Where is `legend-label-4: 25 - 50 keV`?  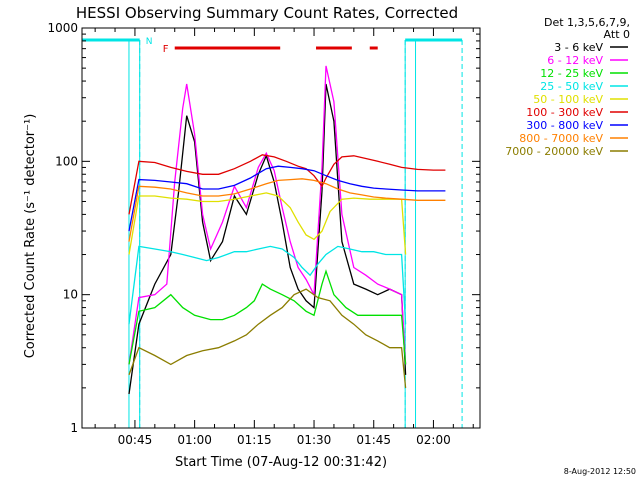 legend-label-4: 25 - 50 keV is located at coordinates (571, 86).